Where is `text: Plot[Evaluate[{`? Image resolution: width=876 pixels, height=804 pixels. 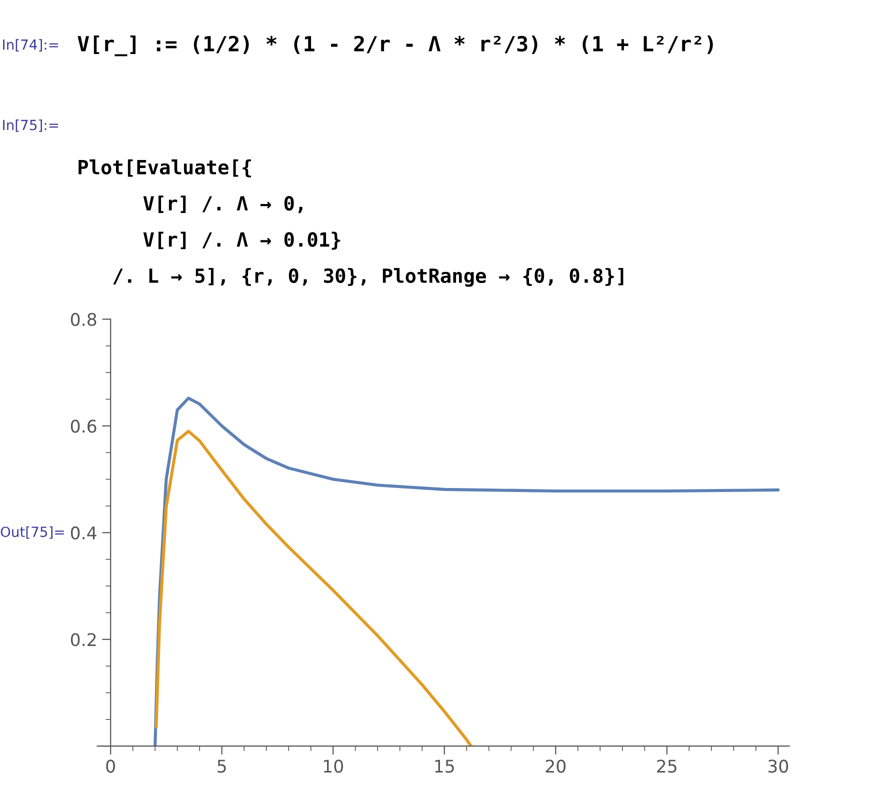 text: Plot[Evaluate[{ is located at coordinates (164, 168).